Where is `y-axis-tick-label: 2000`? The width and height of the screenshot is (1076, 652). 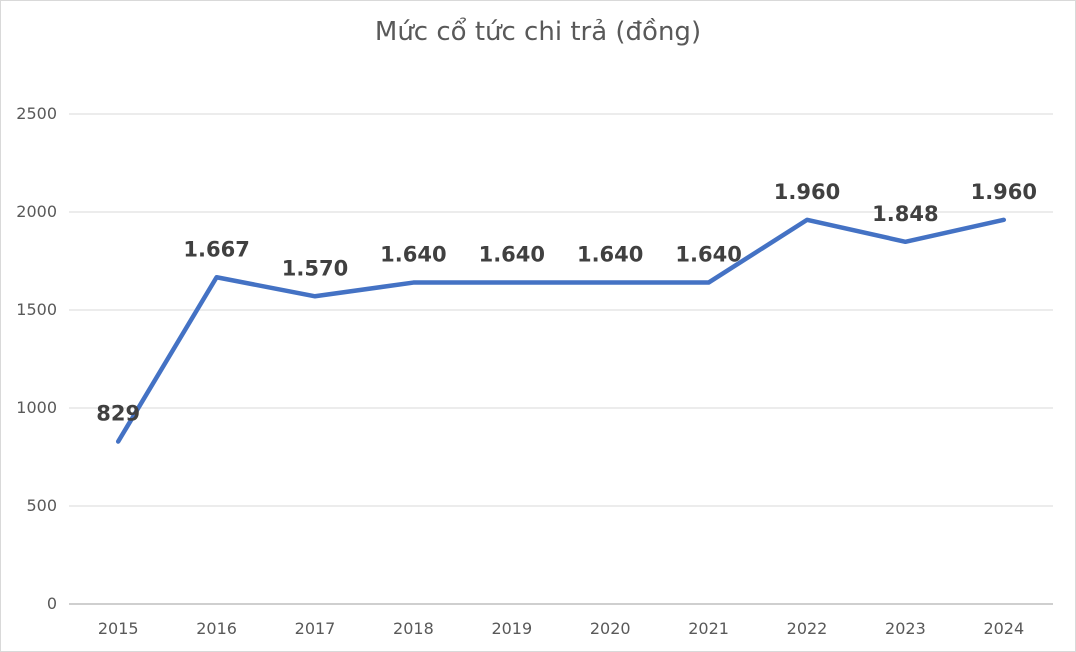
y-axis-tick-label: 2000 is located at coordinates (36, 211).